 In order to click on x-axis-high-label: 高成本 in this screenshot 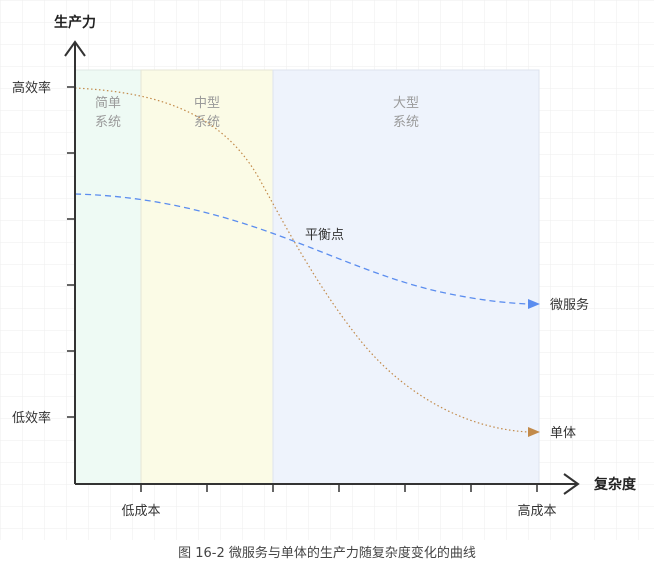, I will do `click(536, 511)`.